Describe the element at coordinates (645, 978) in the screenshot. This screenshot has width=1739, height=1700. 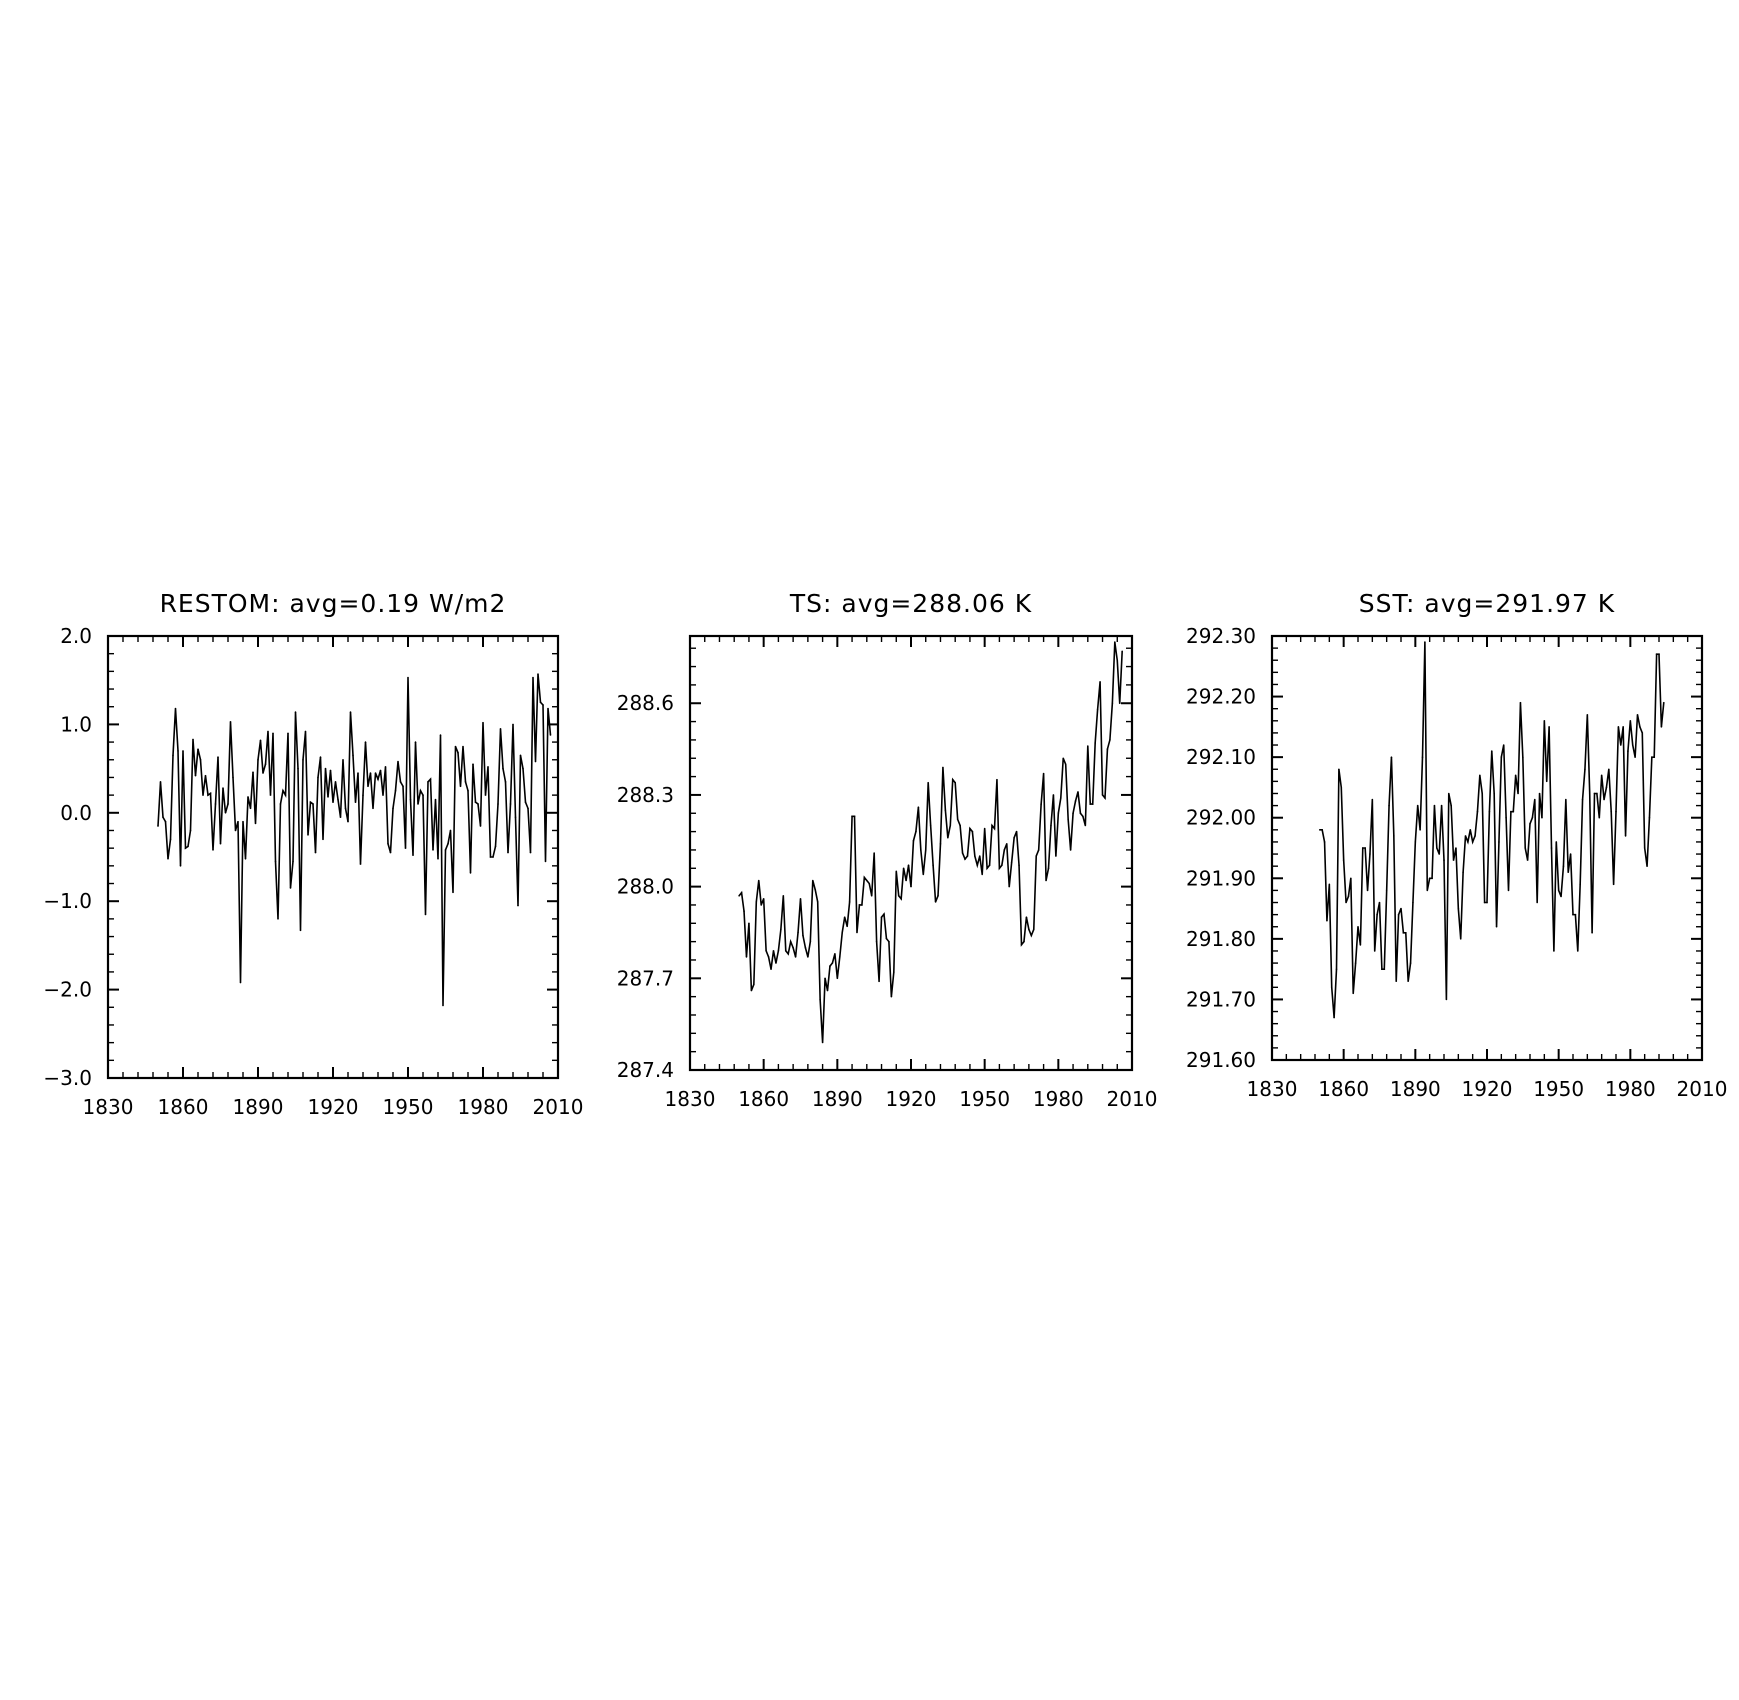
I see `y-tick-label: 287.7` at that location.